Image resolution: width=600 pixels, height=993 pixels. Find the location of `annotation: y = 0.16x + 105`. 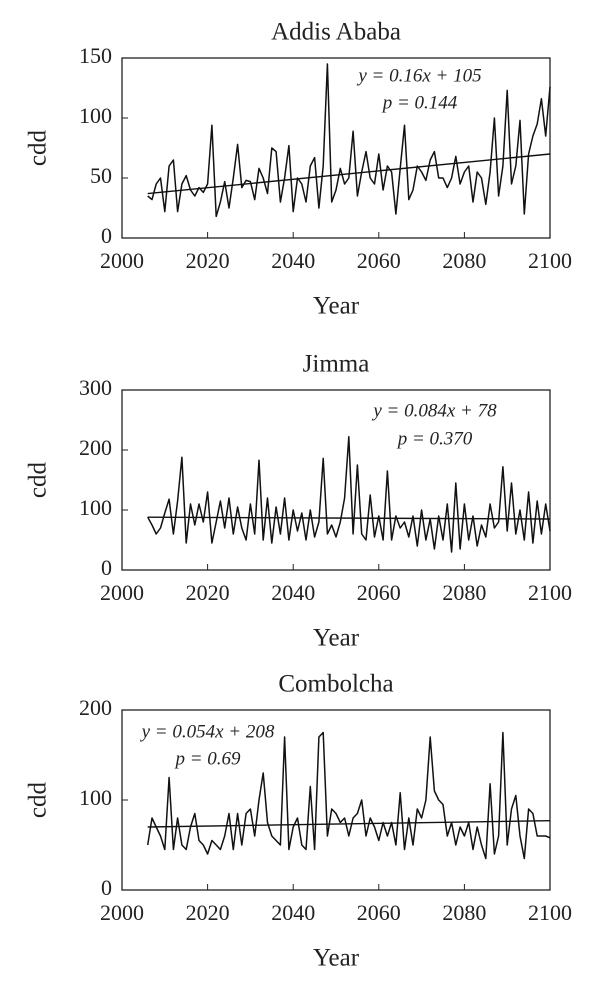

annotation: y = 0.16x + 105 is located at coordinates (418, 75).